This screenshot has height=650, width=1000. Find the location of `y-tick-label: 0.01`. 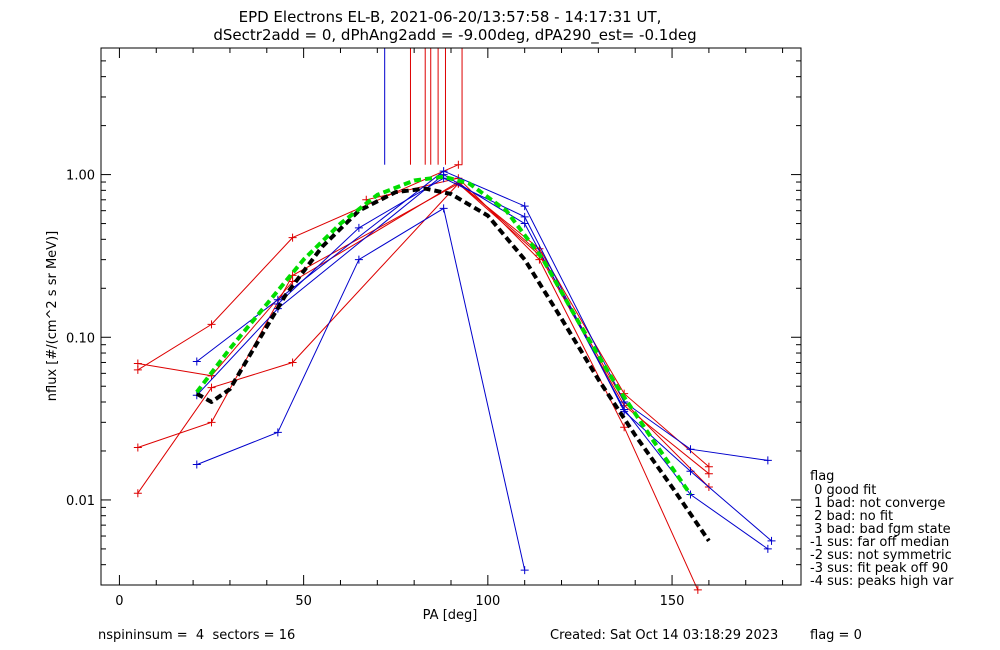

y-tick-label: 0.01 is located at coordinates (80, 501).